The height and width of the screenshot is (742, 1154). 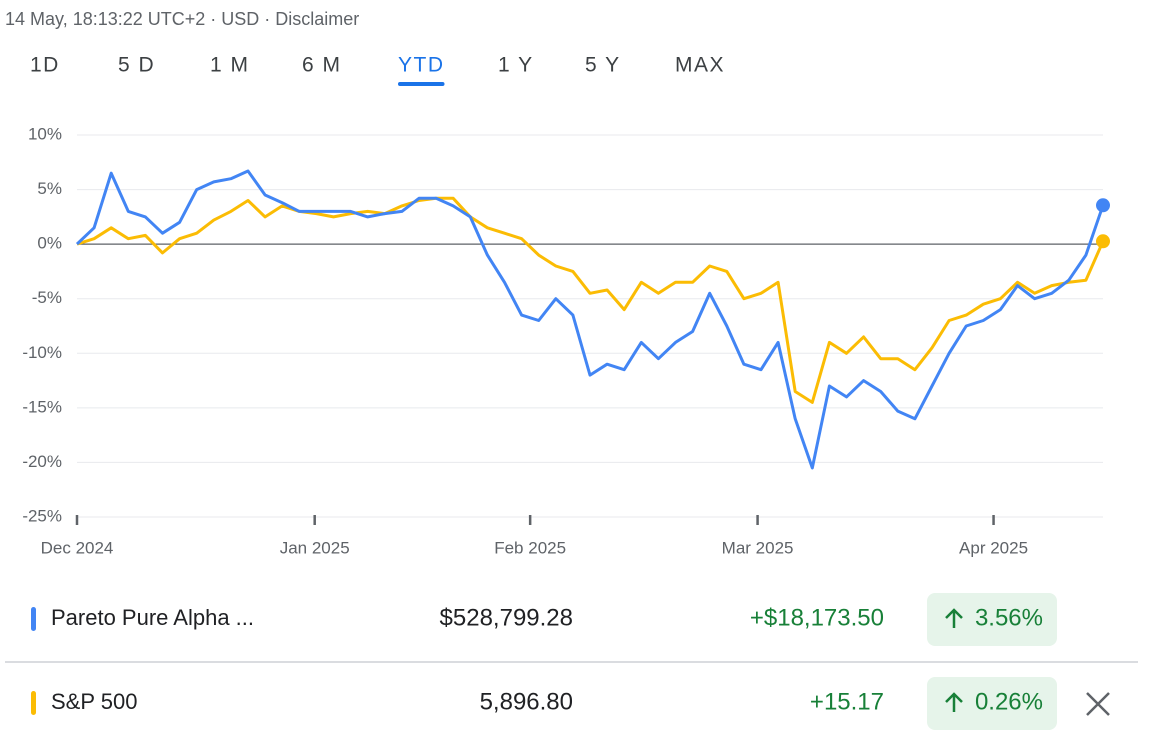 What do you see at coordinates (847, 701) in the screenshot?
I see `change: +15.17` at bounding box center [847, 701].